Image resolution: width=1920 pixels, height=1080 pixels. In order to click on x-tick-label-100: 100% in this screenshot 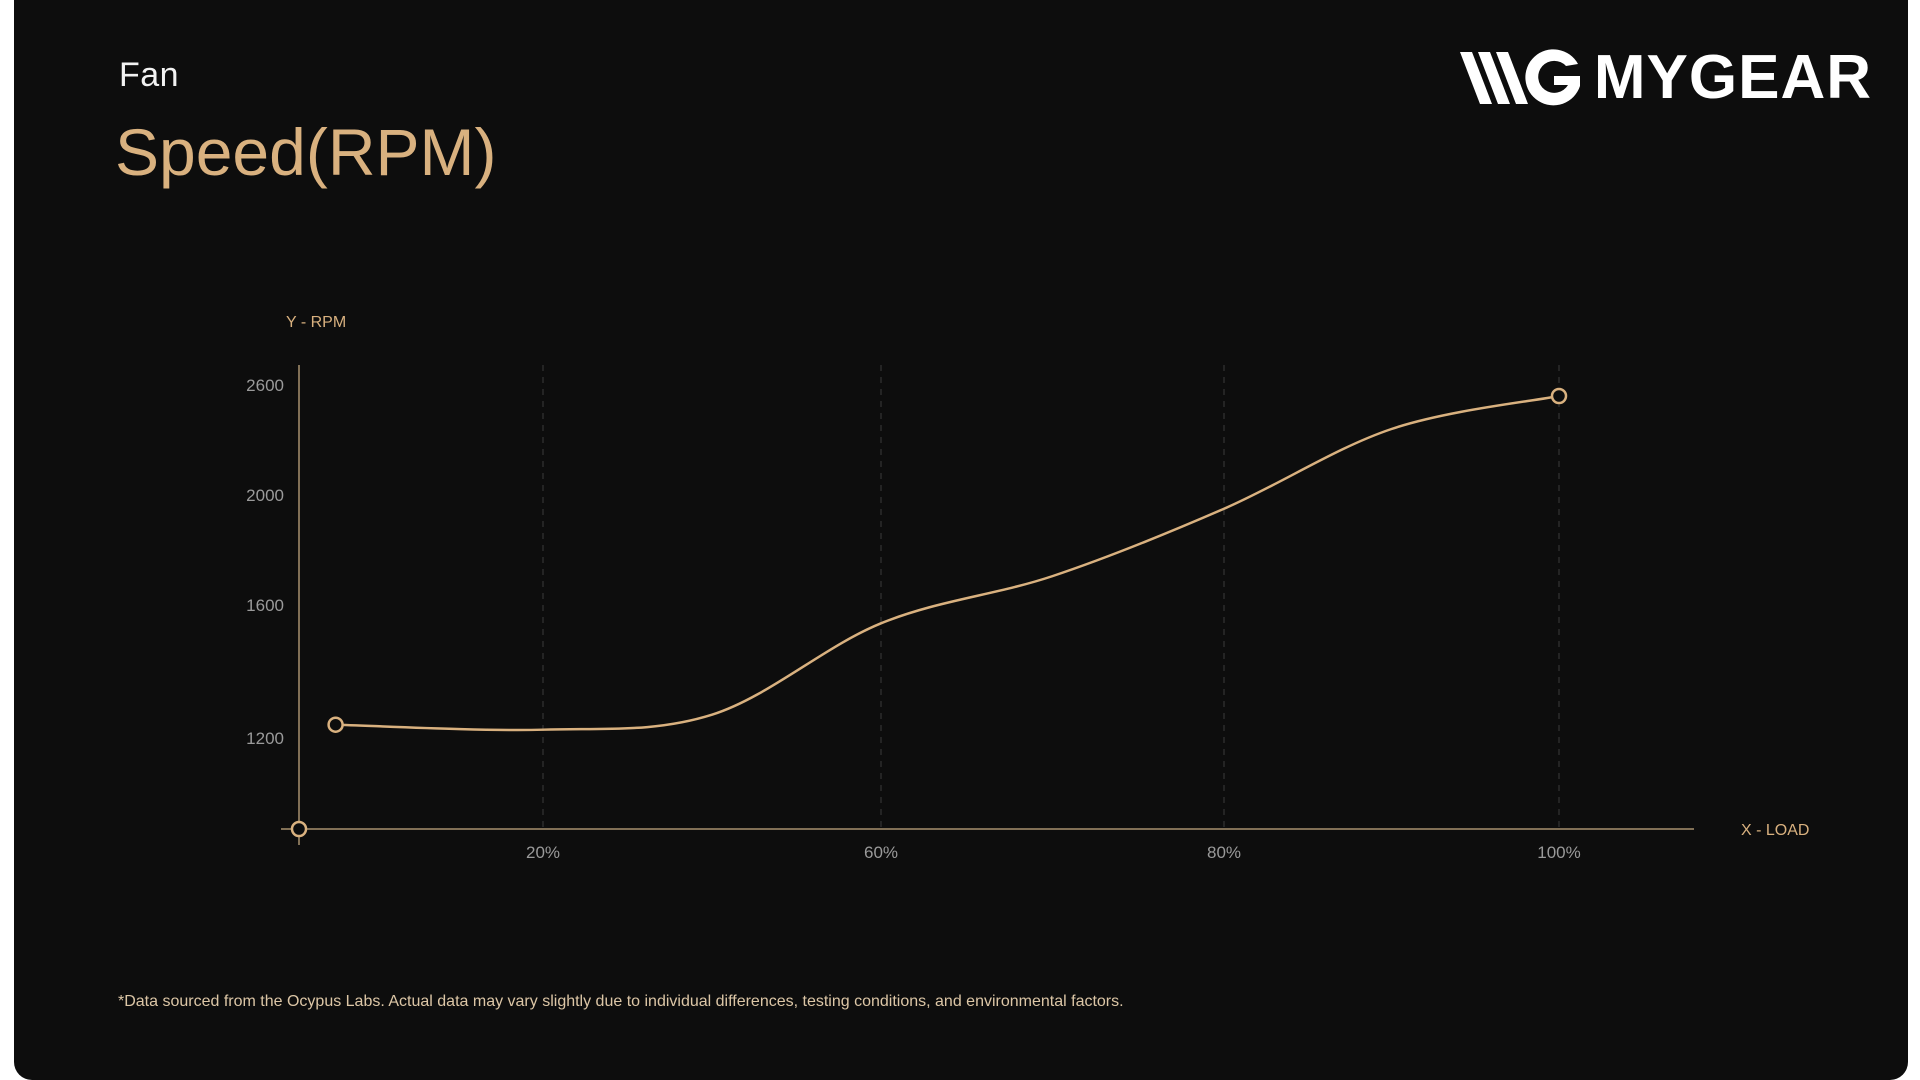, I will do `click(1558, 852)`.